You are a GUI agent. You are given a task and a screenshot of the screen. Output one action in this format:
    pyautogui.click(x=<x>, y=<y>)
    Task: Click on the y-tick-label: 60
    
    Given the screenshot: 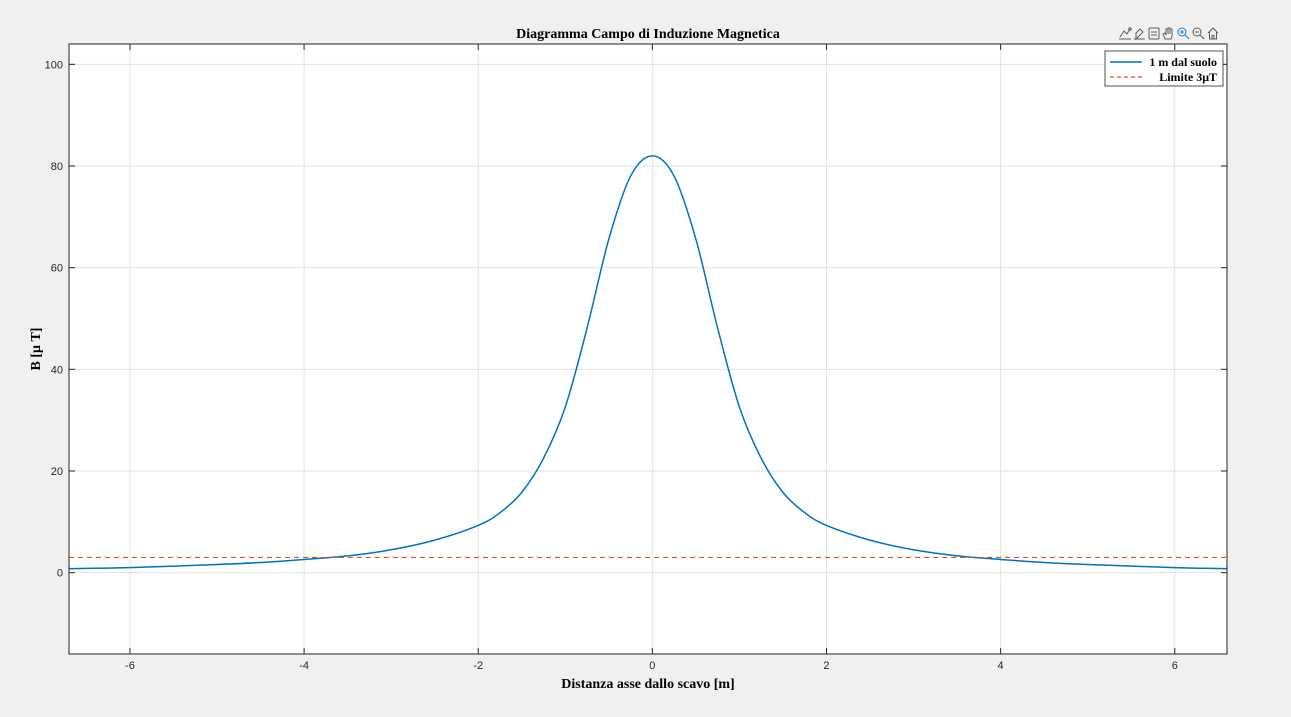 What is the action you would take?
    pyautogui.click(x=57, y=269)
    